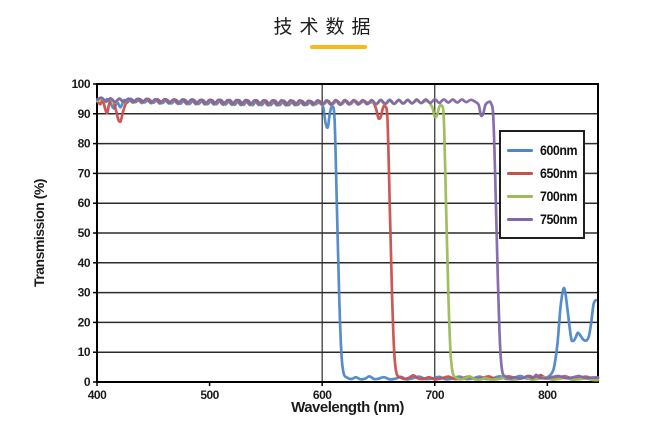  What do you see at coordinates (209, 395) in the screenshot?
I see `x-tick-label-500: 500` at bounding box center [209, 395].